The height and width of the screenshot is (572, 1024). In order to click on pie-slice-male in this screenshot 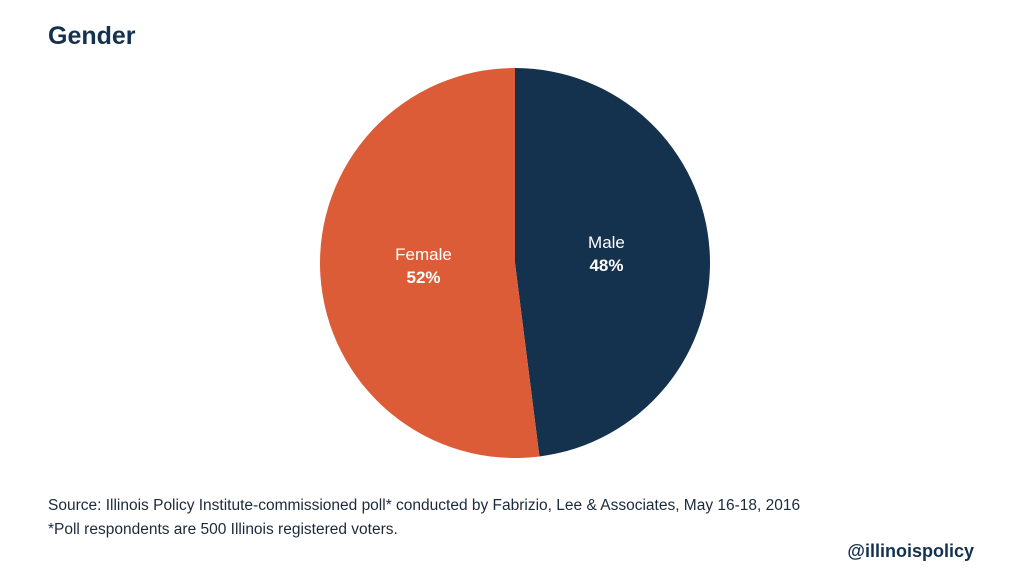, I will do `click(613, 262)`.